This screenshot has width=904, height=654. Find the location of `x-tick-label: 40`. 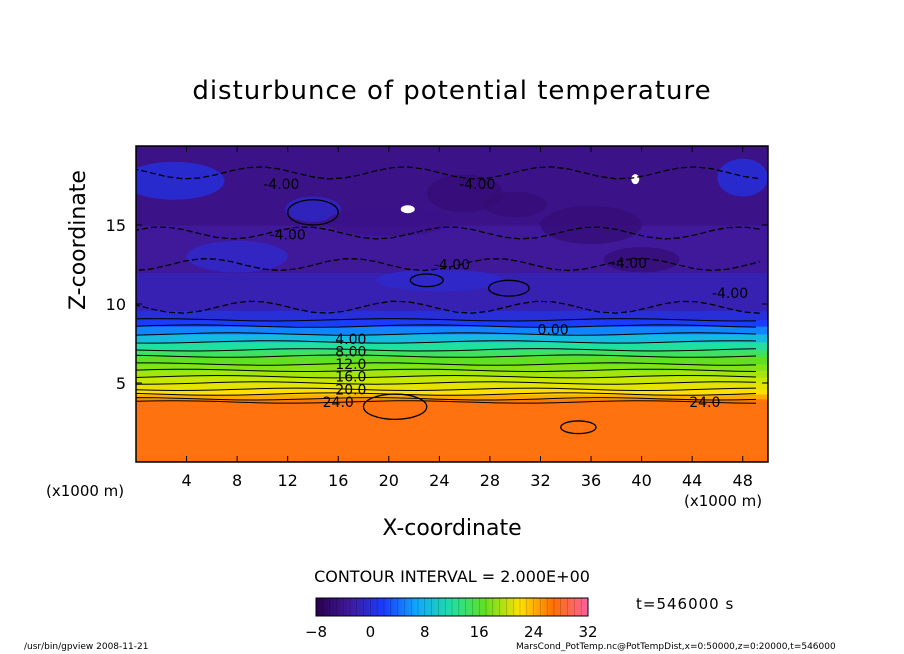

x-tick-label: 40 is located at coordinates (641, 480).